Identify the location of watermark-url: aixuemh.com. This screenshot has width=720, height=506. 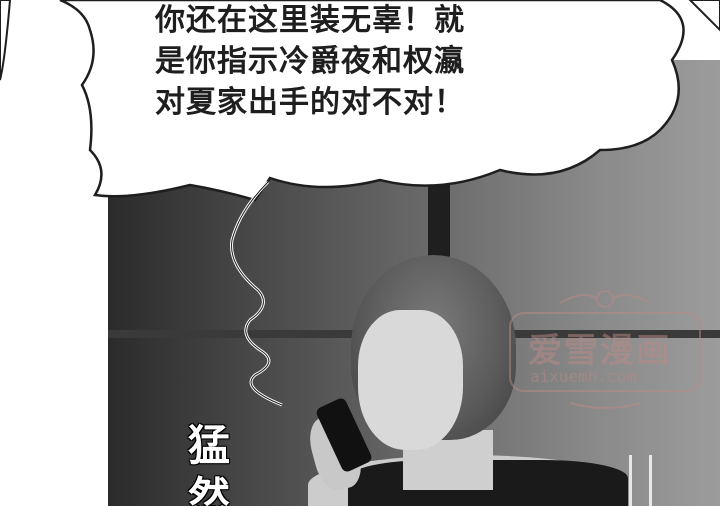
(583, 376).